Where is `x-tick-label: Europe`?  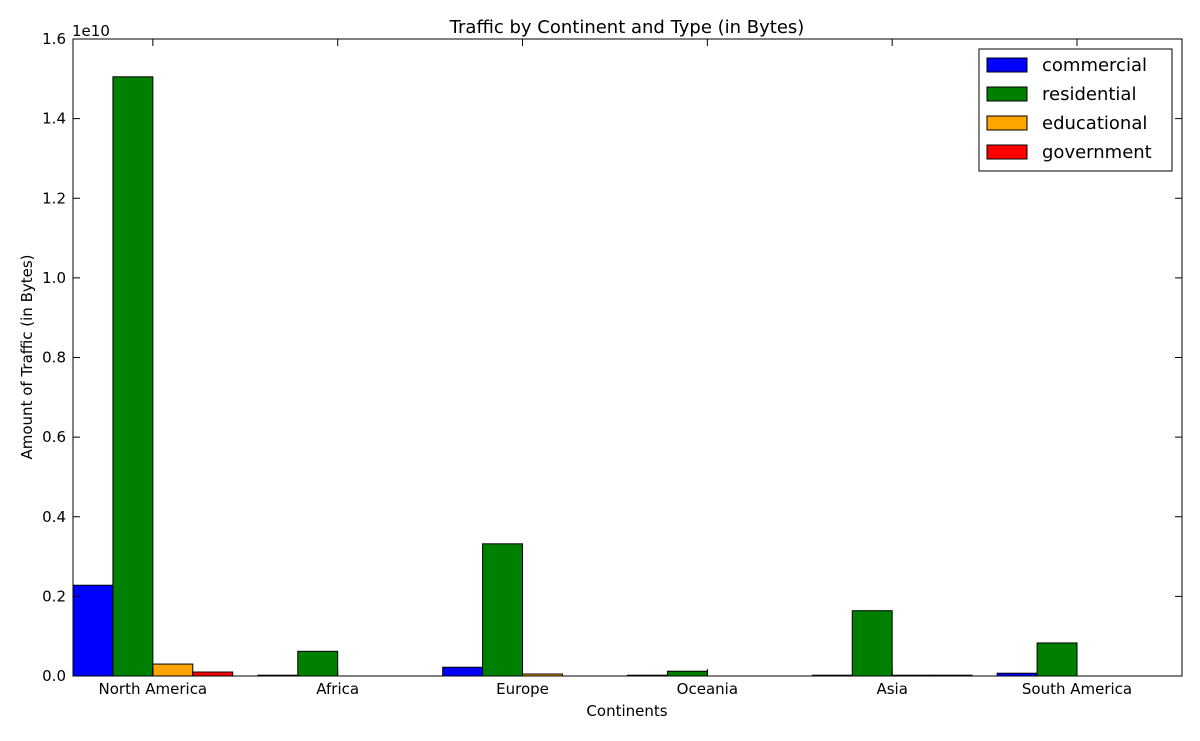 x-tick-label: Europe is located at coordinates (522, 689).